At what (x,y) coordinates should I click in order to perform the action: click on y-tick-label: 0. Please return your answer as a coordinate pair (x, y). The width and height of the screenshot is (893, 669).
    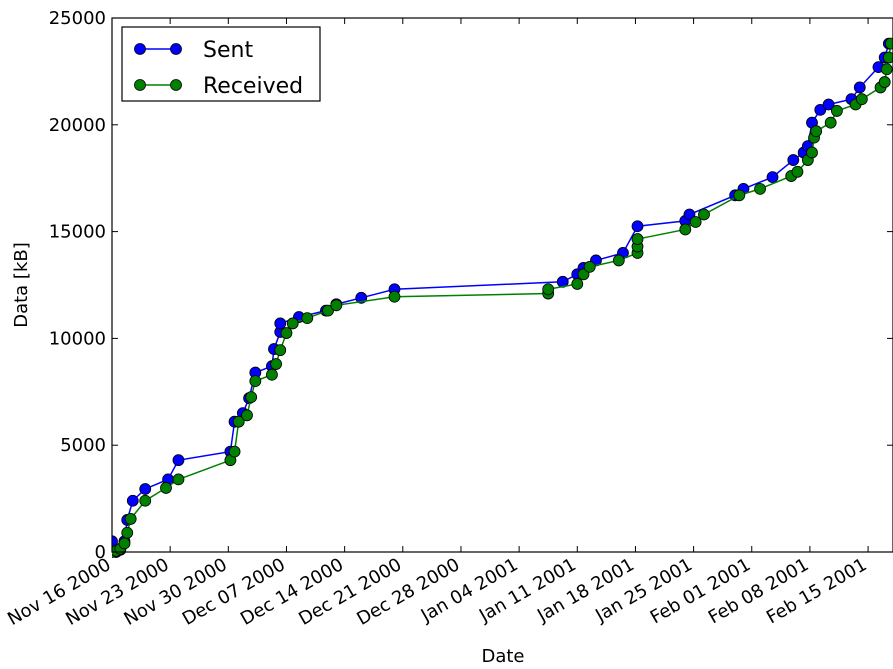
    Looking at the image, I should click on (100, 552).